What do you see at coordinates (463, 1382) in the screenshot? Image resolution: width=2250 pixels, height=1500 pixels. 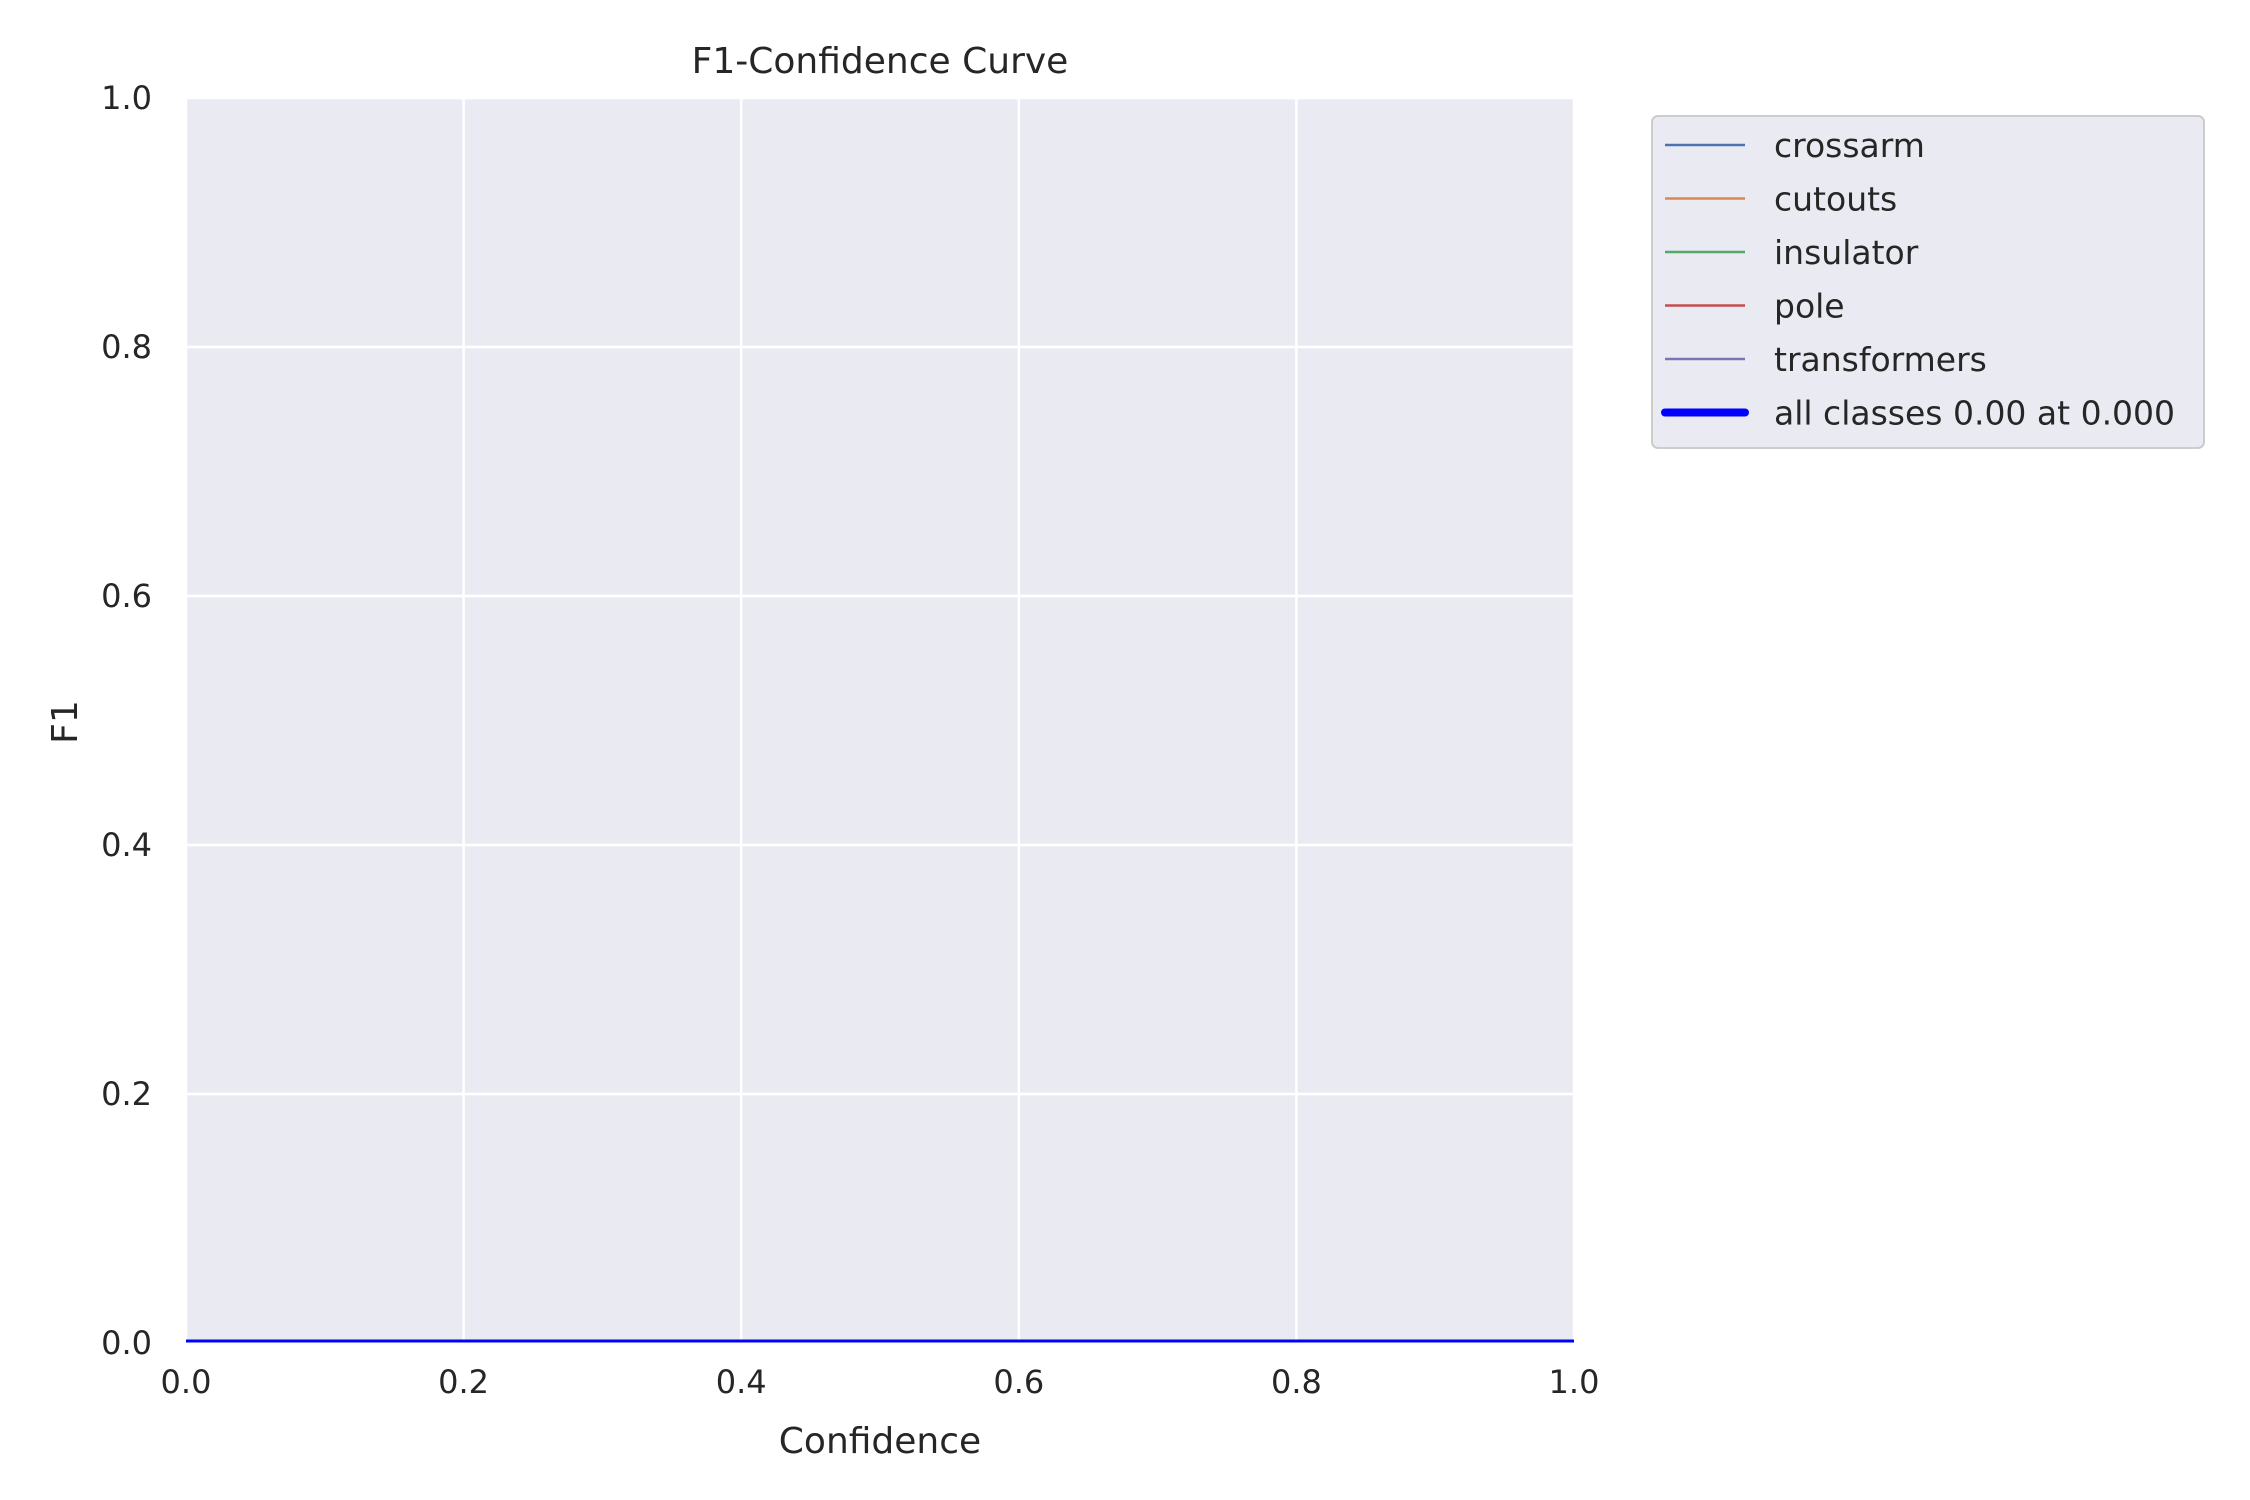 I see `x-tick-label-1: 0.2` at bounding box center [463, 1382].